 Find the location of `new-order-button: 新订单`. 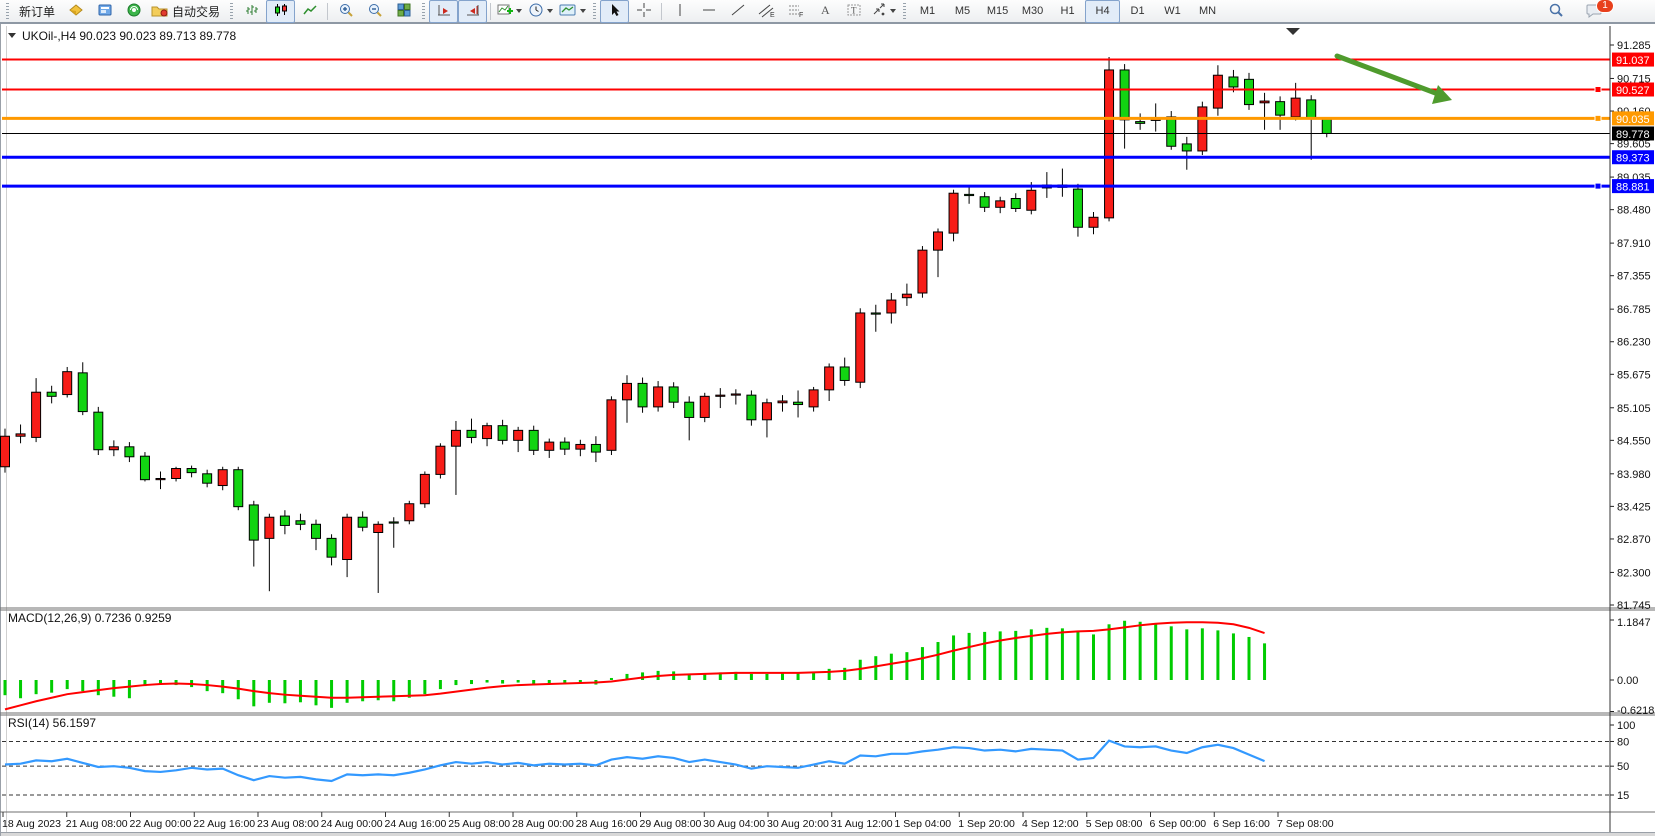

new-order-button: 新订单 is located at coordinates (37, 11).